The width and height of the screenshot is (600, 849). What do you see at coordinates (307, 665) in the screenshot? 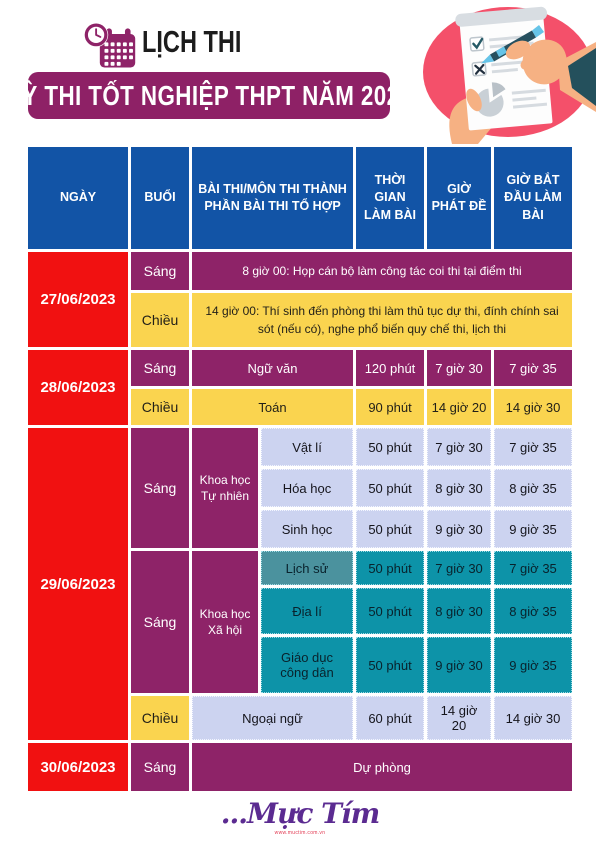
I see `subject-cell-civics: Giáo dục công dân` at bounding box center [307, 665].